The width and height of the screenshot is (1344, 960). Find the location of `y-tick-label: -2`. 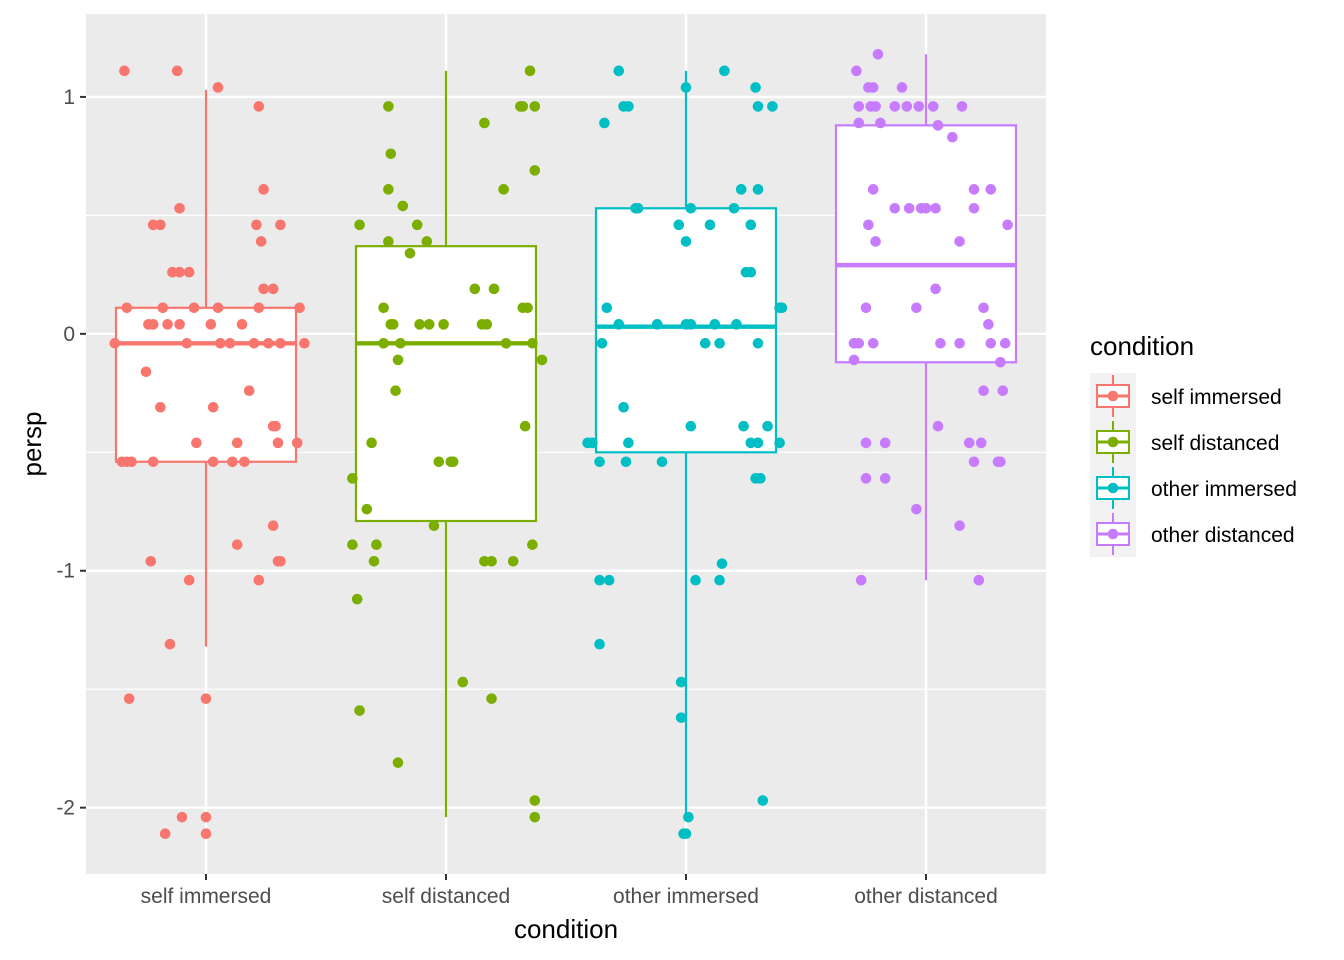

y-tick-label: -2 is located at coordinates (65, 808).